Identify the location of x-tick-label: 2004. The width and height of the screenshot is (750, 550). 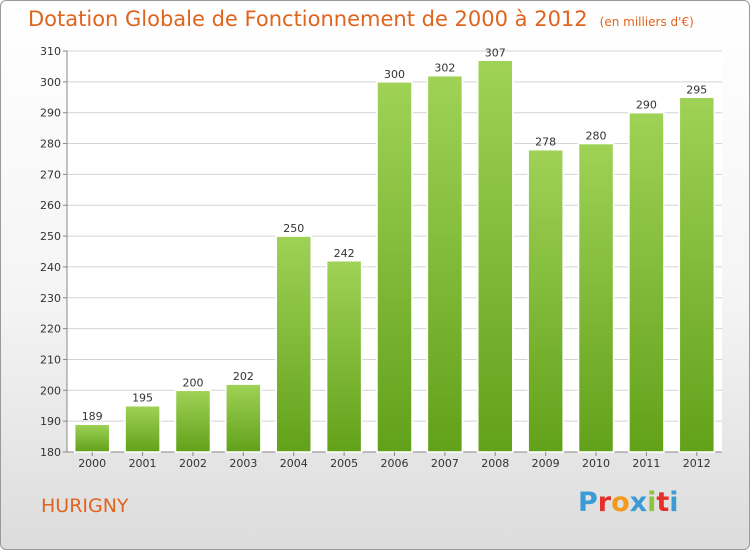
(294, 463).